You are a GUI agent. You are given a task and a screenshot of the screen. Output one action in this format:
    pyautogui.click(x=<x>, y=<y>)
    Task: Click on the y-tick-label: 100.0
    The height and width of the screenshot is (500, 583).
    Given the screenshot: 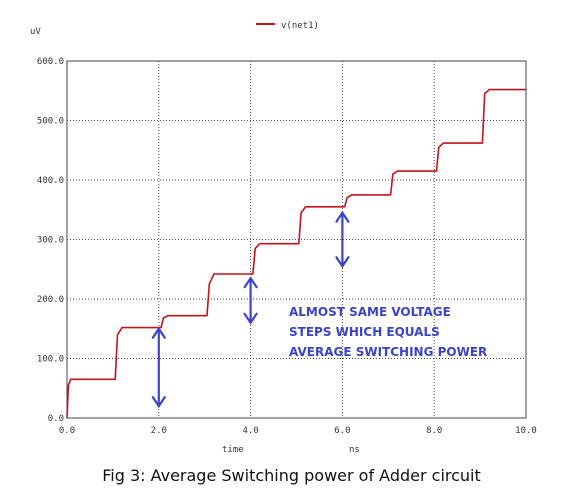 What is the action you would take?
    pyautogui.click(x=50, y=360)
    